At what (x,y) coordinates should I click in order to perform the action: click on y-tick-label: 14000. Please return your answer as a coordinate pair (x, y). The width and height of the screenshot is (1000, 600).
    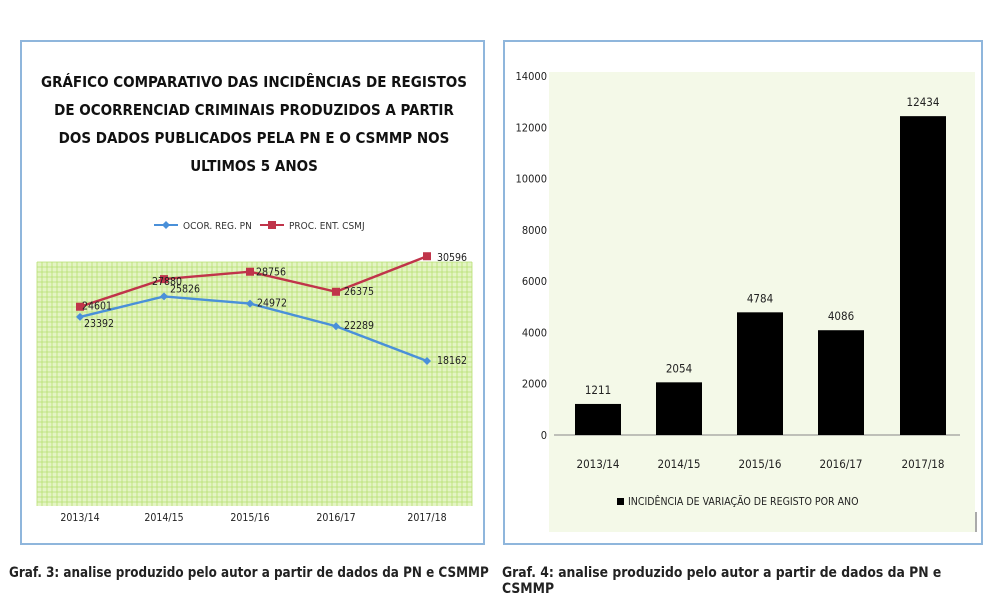
    Looking at the image, I should click on (531, 76).